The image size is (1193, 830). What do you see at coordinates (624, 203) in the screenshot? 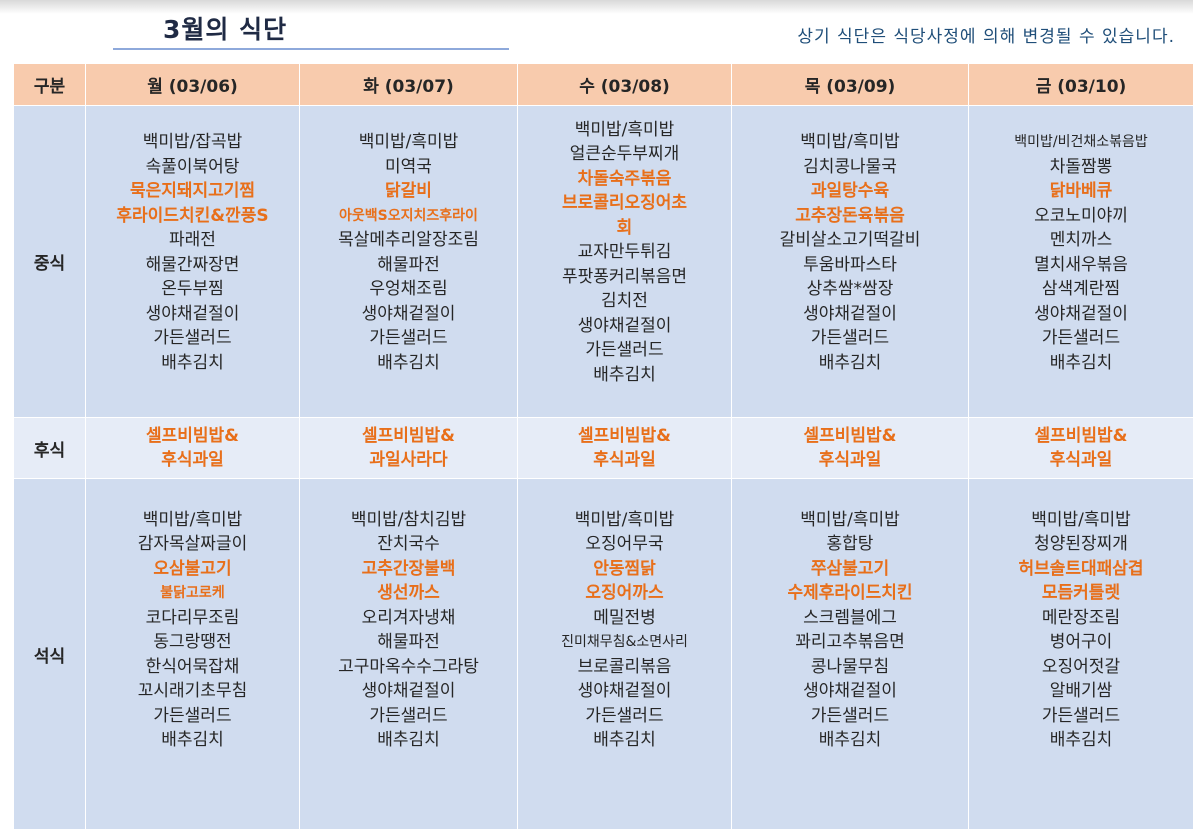
I see `menu-item: 브로콜리오징어초` at bounding box center [624, 203].